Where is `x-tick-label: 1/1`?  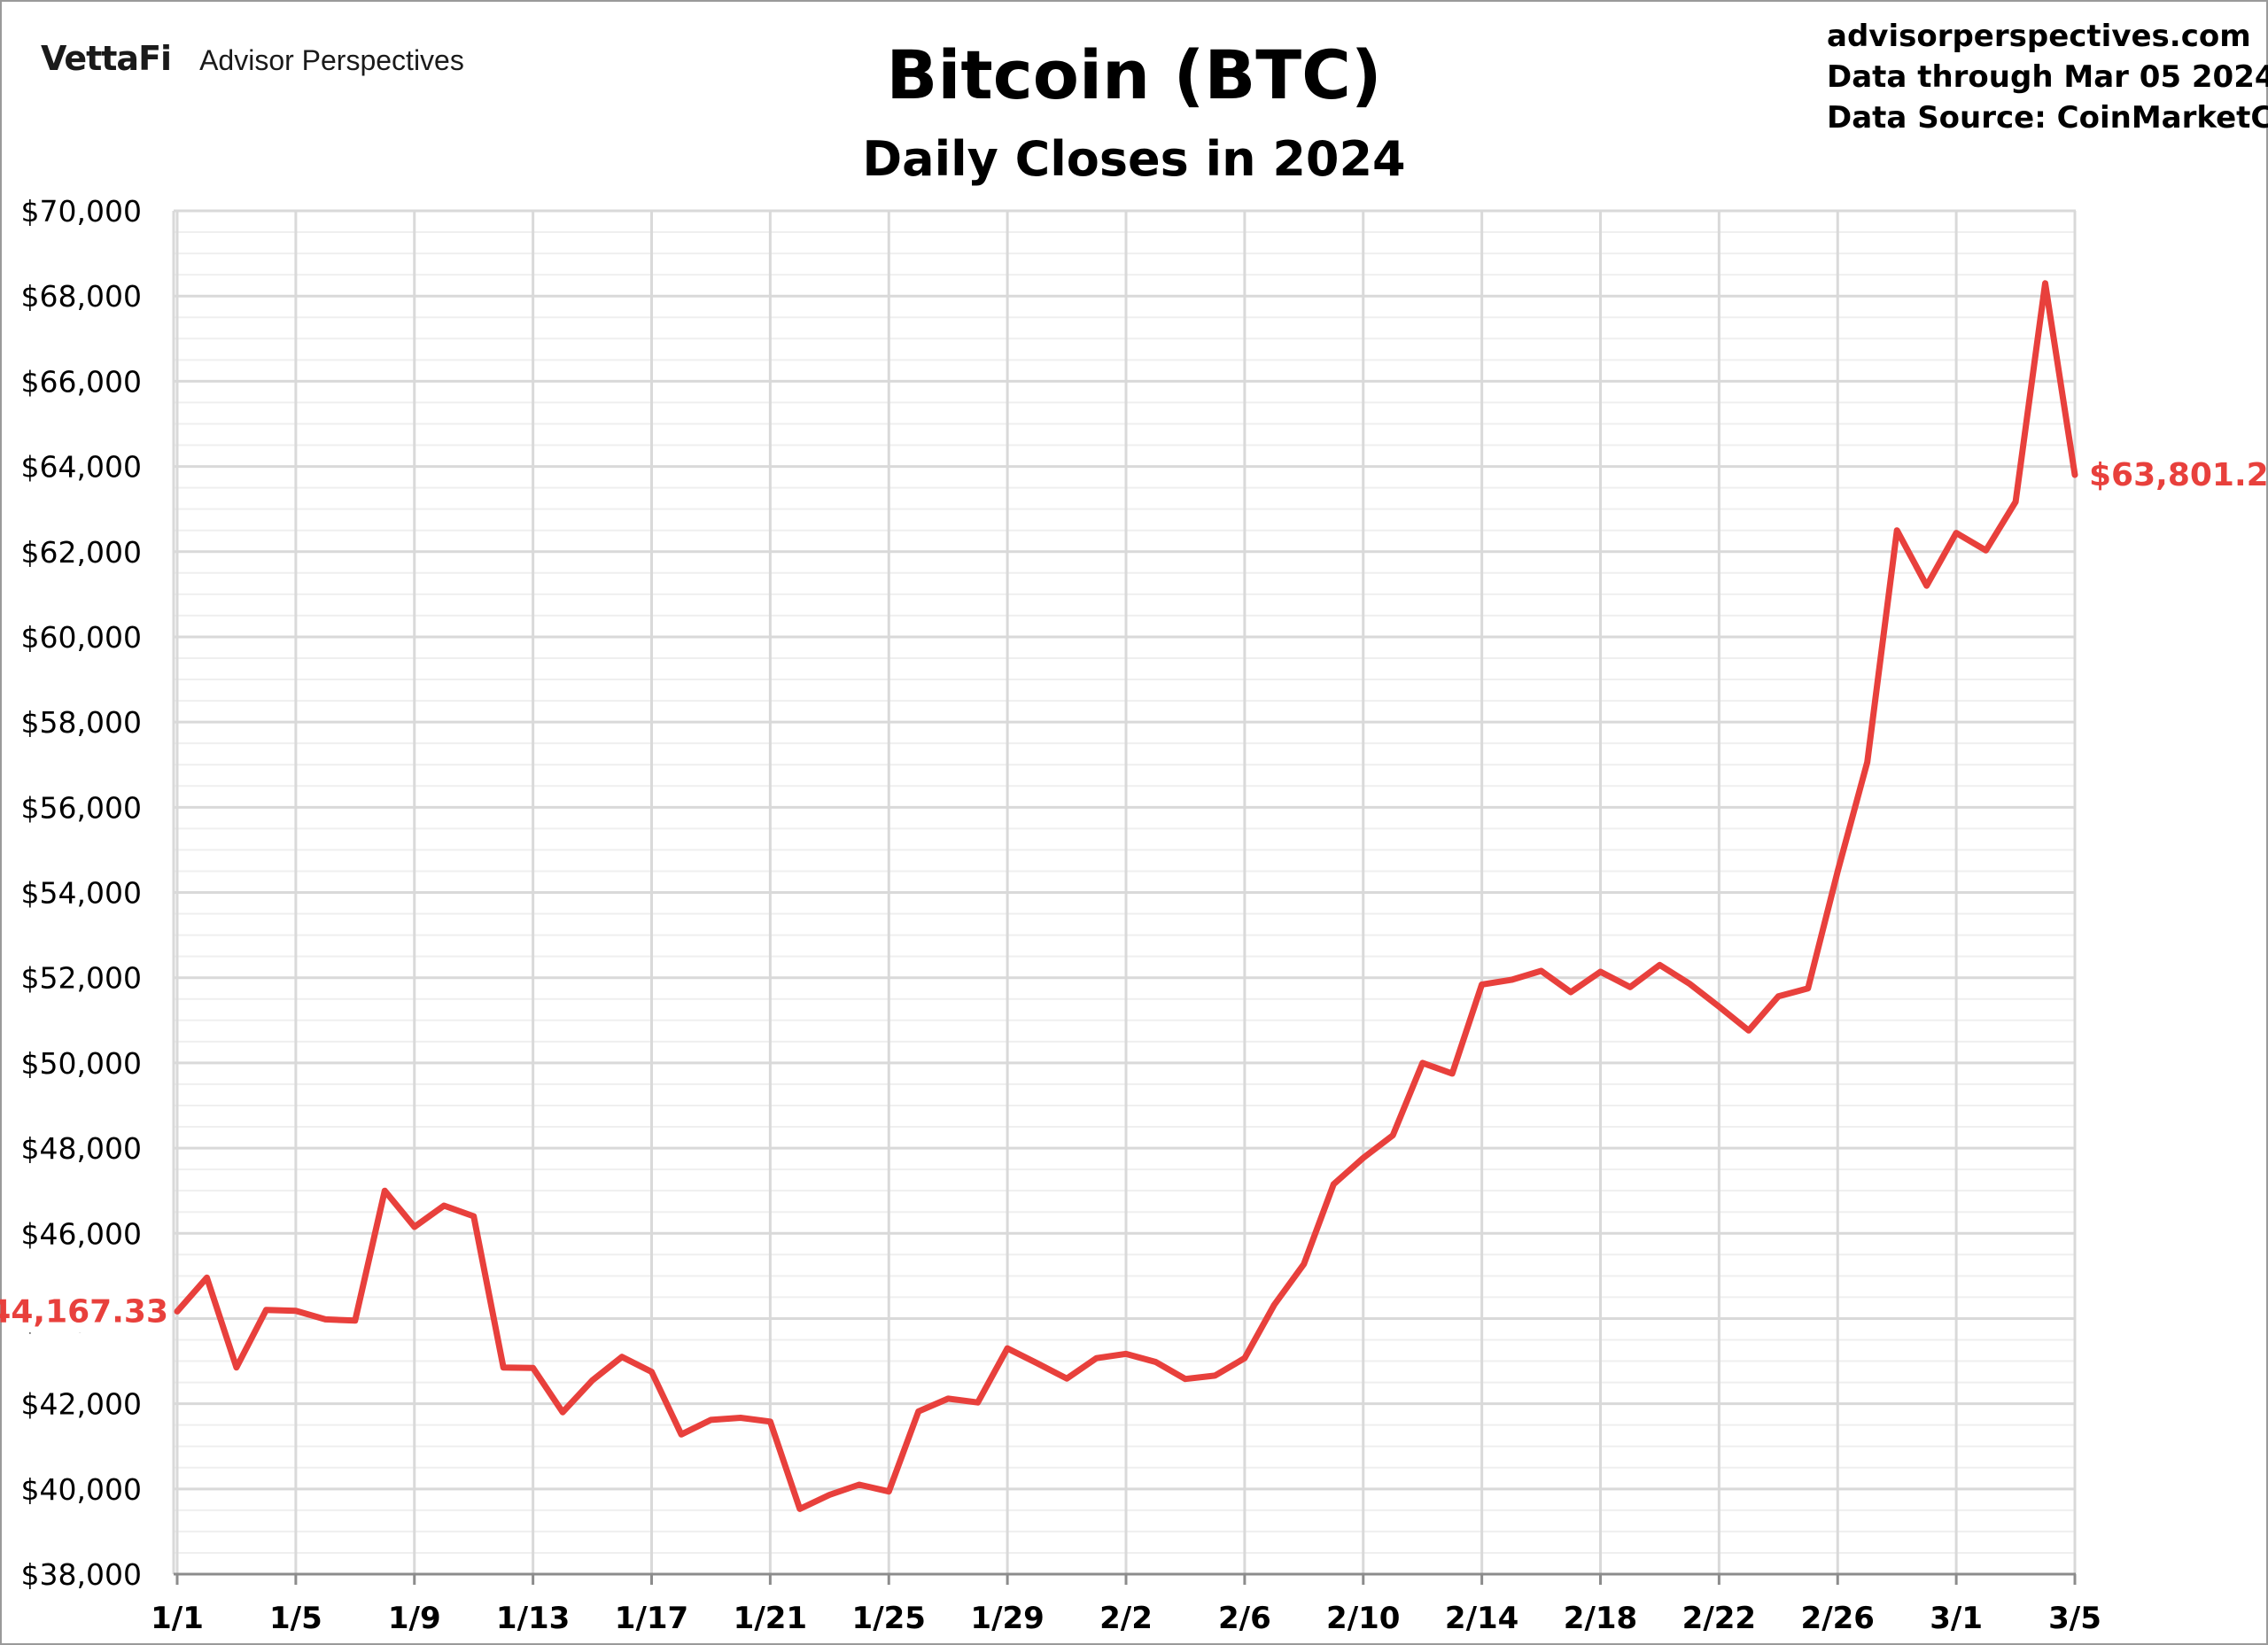 x-tick-label: 1/1 is located at coordinates (177, 1618).